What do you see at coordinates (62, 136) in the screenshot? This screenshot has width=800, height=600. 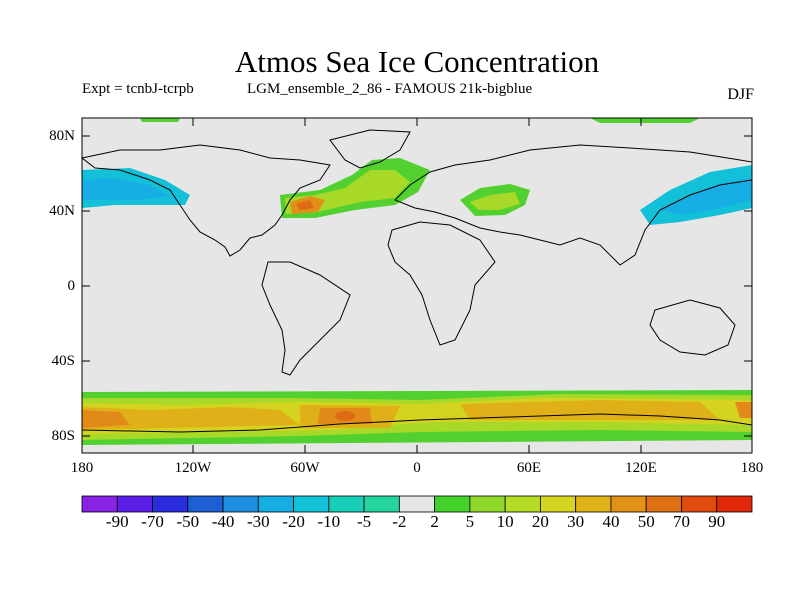 I see `lat-tick-label: 80N` at bounding box center [62, 136].